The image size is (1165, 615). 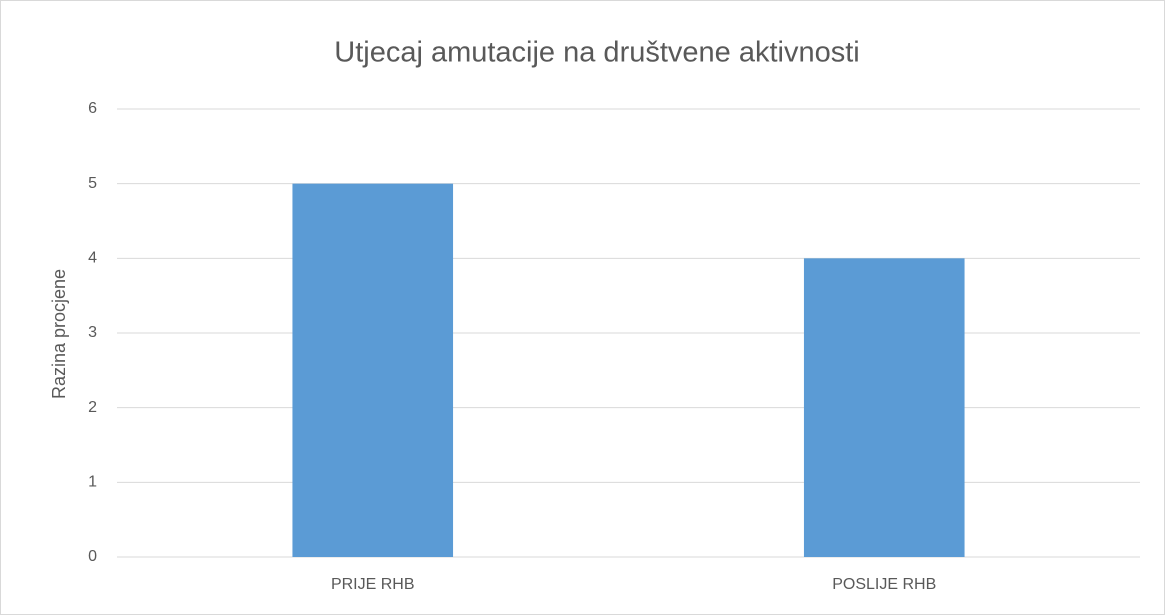 I want to click on y-tick-label: 3, so click(x=92, y=332).